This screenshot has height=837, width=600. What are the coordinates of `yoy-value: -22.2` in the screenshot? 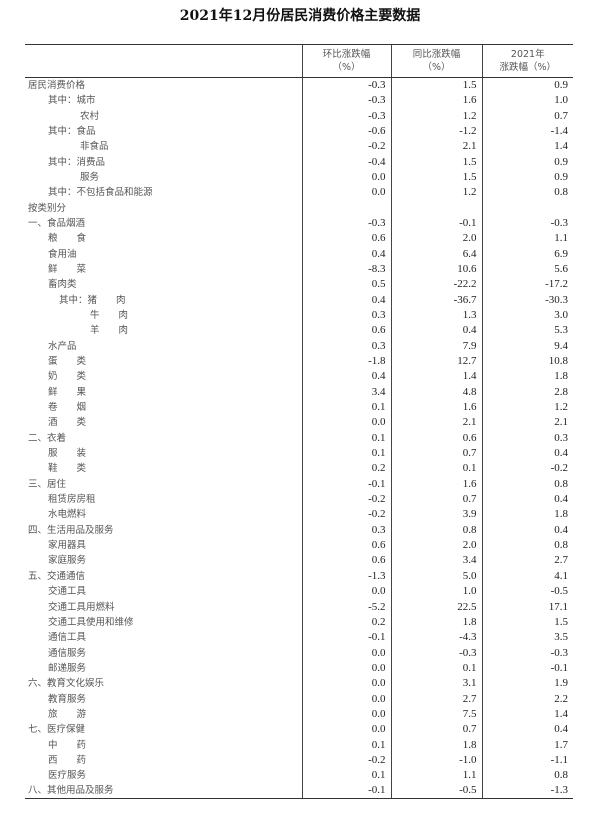 It's located at (436, 285).